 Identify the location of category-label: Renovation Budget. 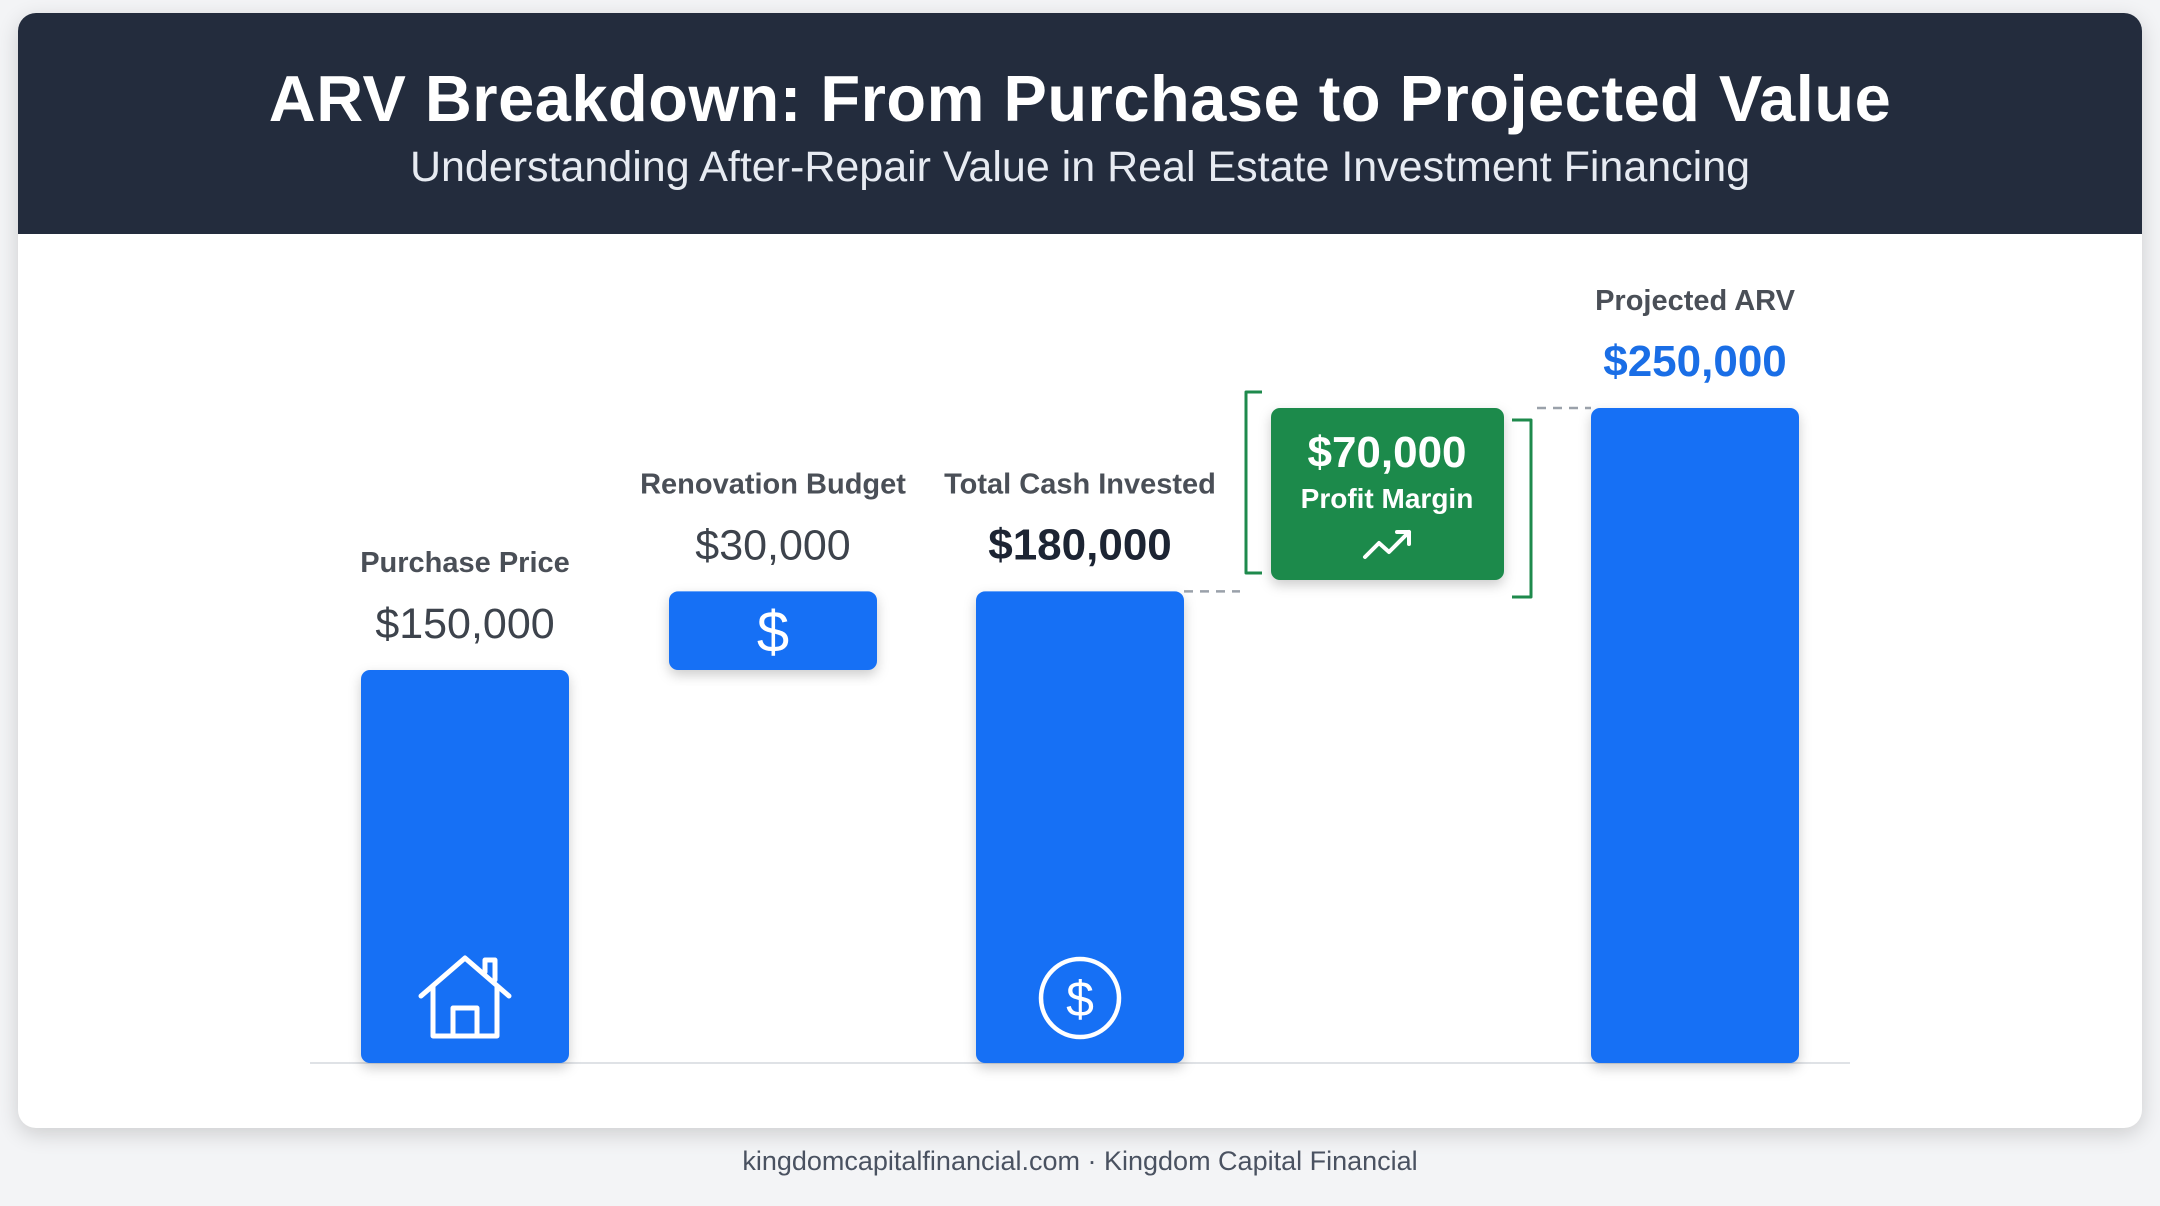
(773, 484).